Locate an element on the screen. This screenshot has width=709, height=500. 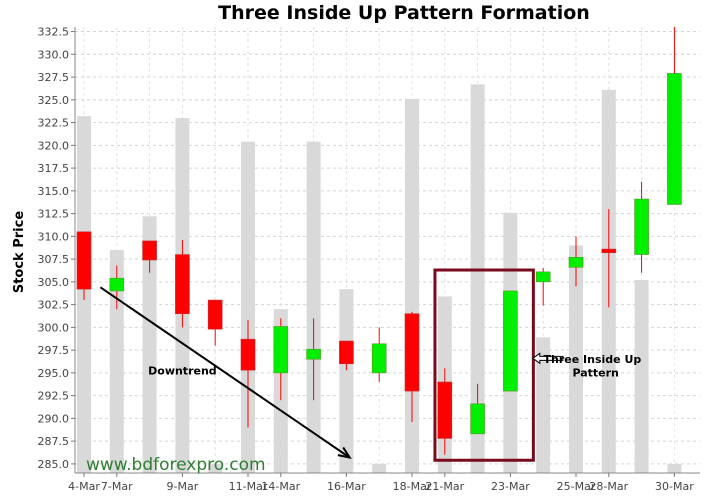
annotation-label: Downtrend is located at coordinates (182, 371).